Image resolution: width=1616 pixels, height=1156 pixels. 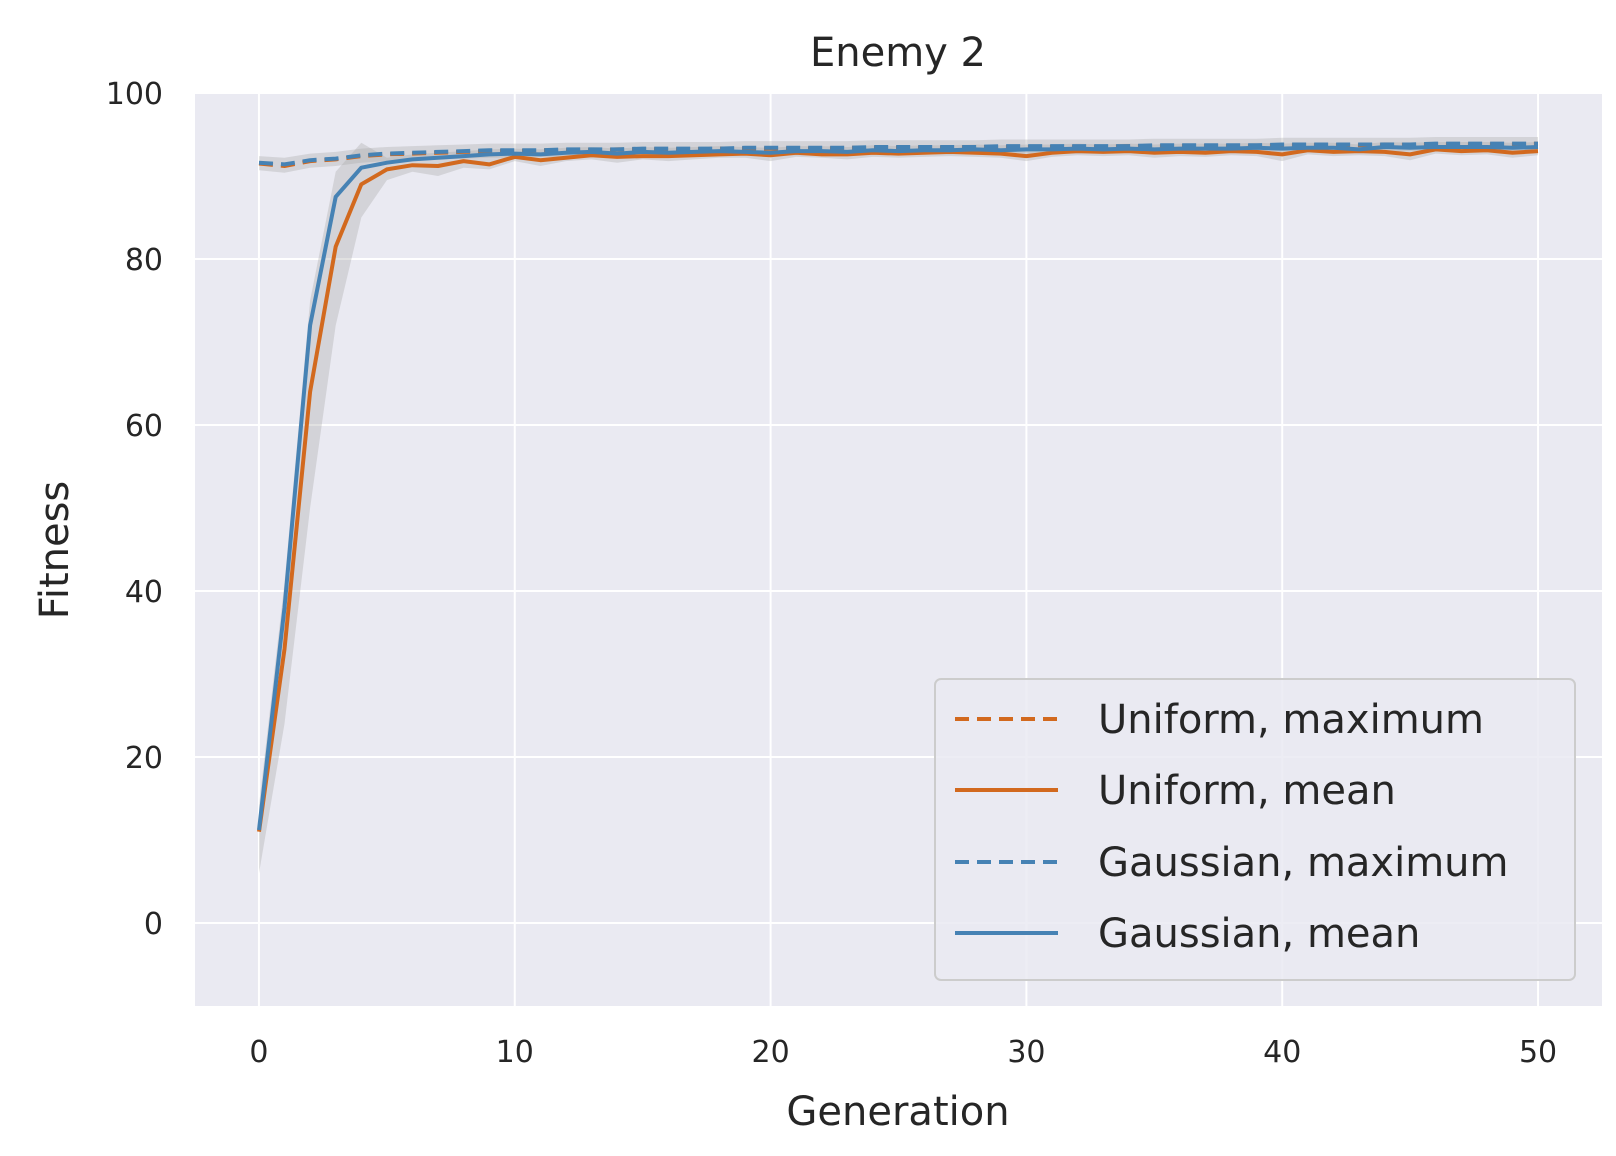 I want to click on legend-label-gaussian-mean: Gaussian, mean, so click(x=1259, y=934).